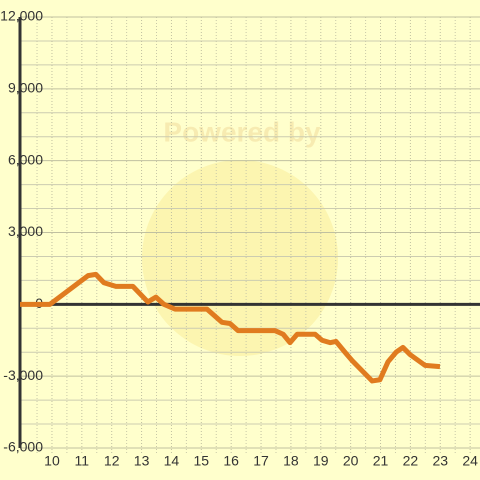  I want to click on y-tick-label: 6,000, so click(25, 159).